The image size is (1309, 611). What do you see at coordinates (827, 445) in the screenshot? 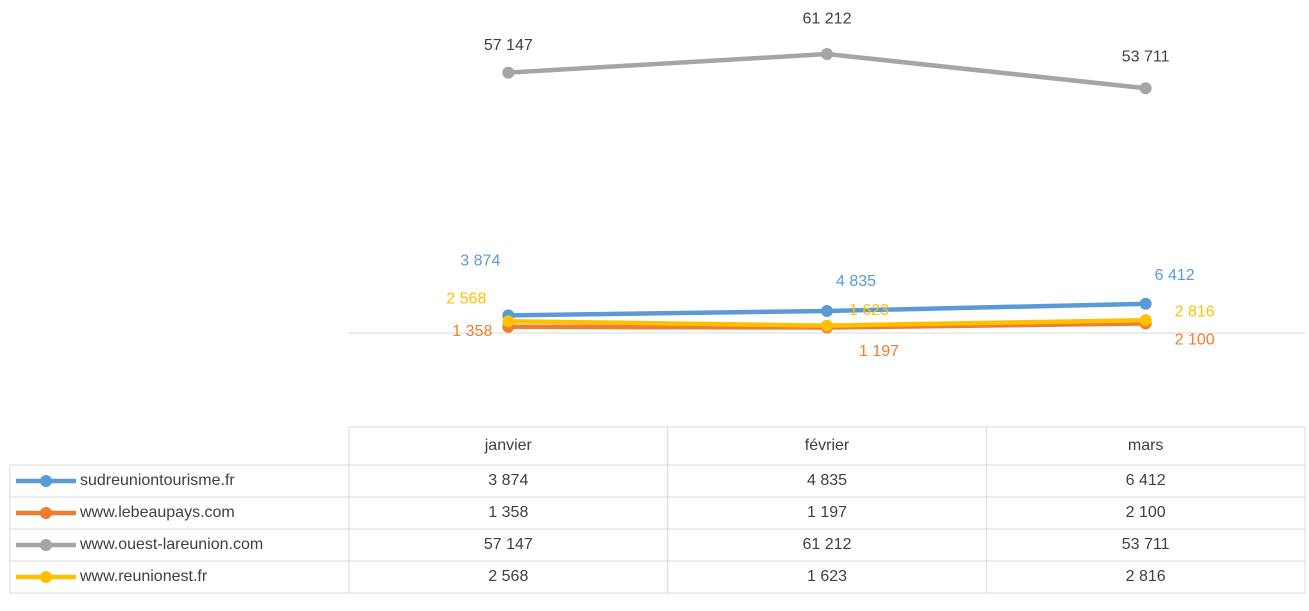
I see `table-header: février` at bounding box center [827, 445].